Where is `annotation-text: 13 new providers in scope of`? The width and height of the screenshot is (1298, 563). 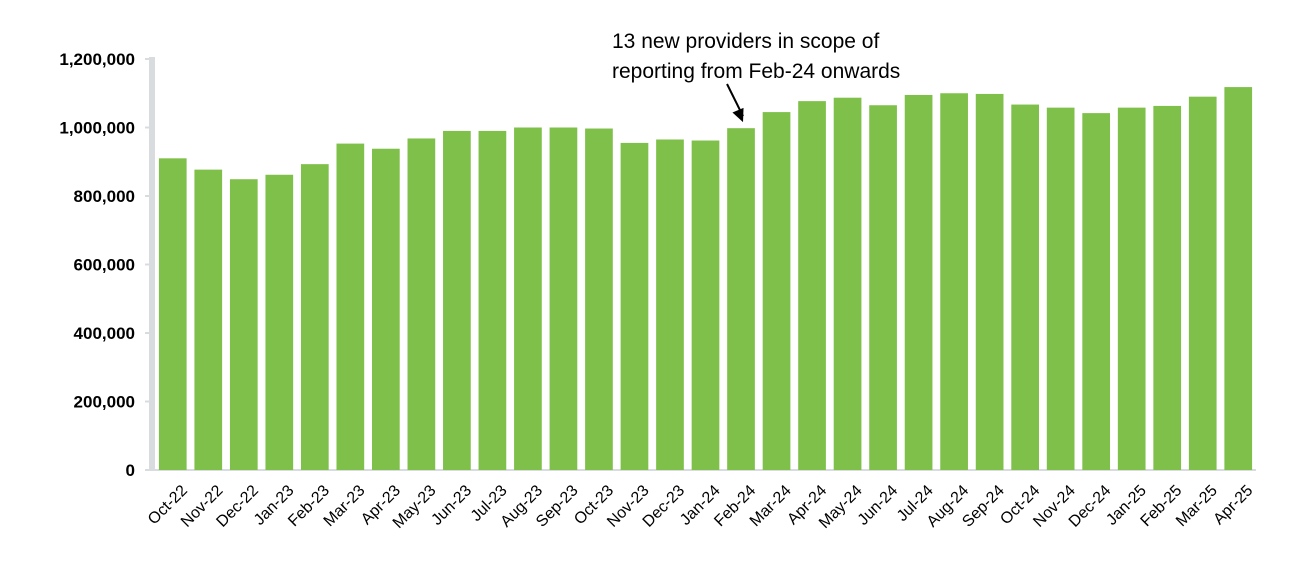
annotation-text: 13 new providers in scope of is located at coordinates (745, 41).